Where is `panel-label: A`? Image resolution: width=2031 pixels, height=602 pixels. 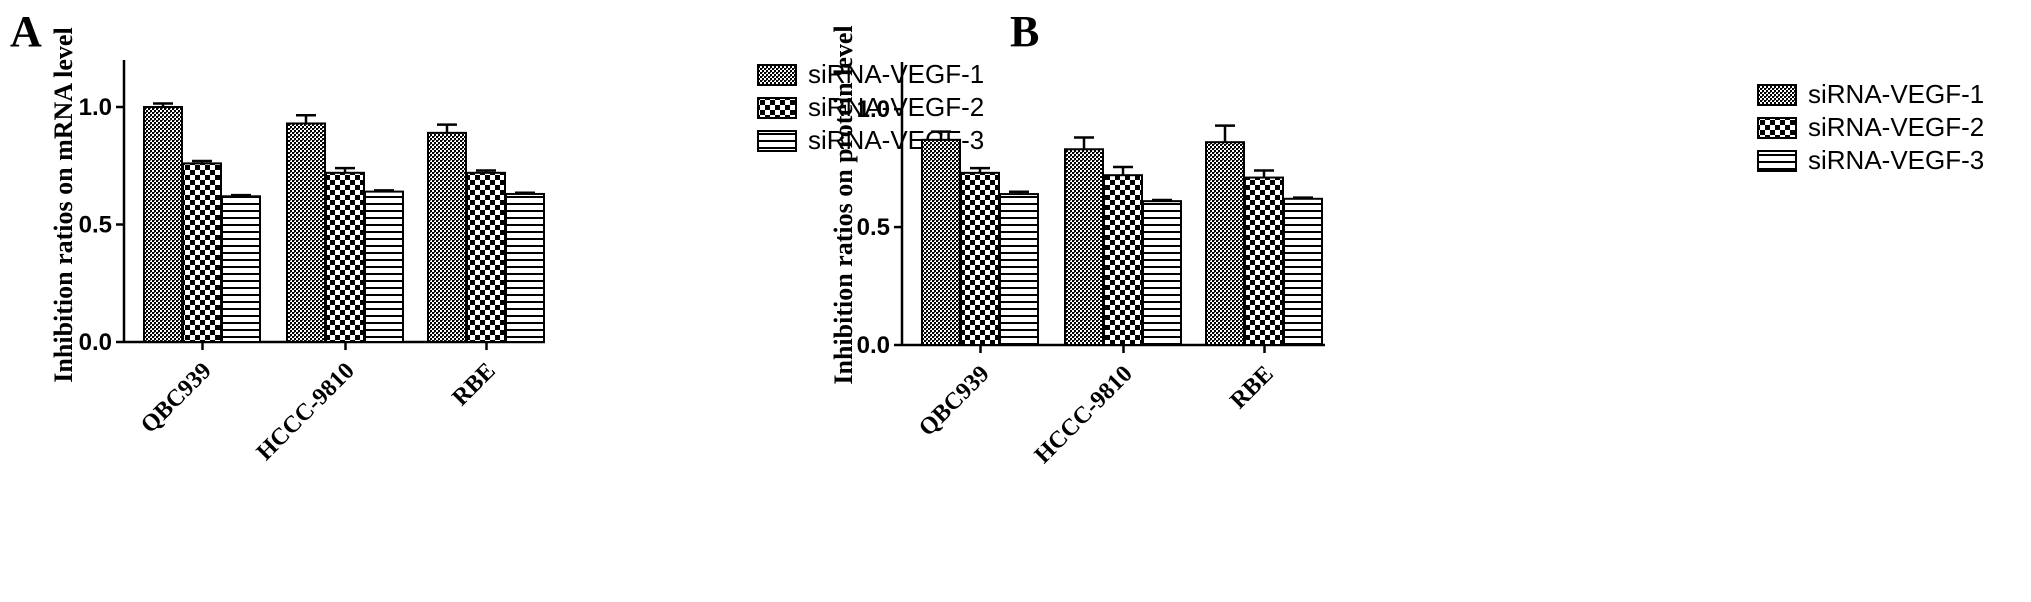
panel-label: A is located at coordinates (26, 31).